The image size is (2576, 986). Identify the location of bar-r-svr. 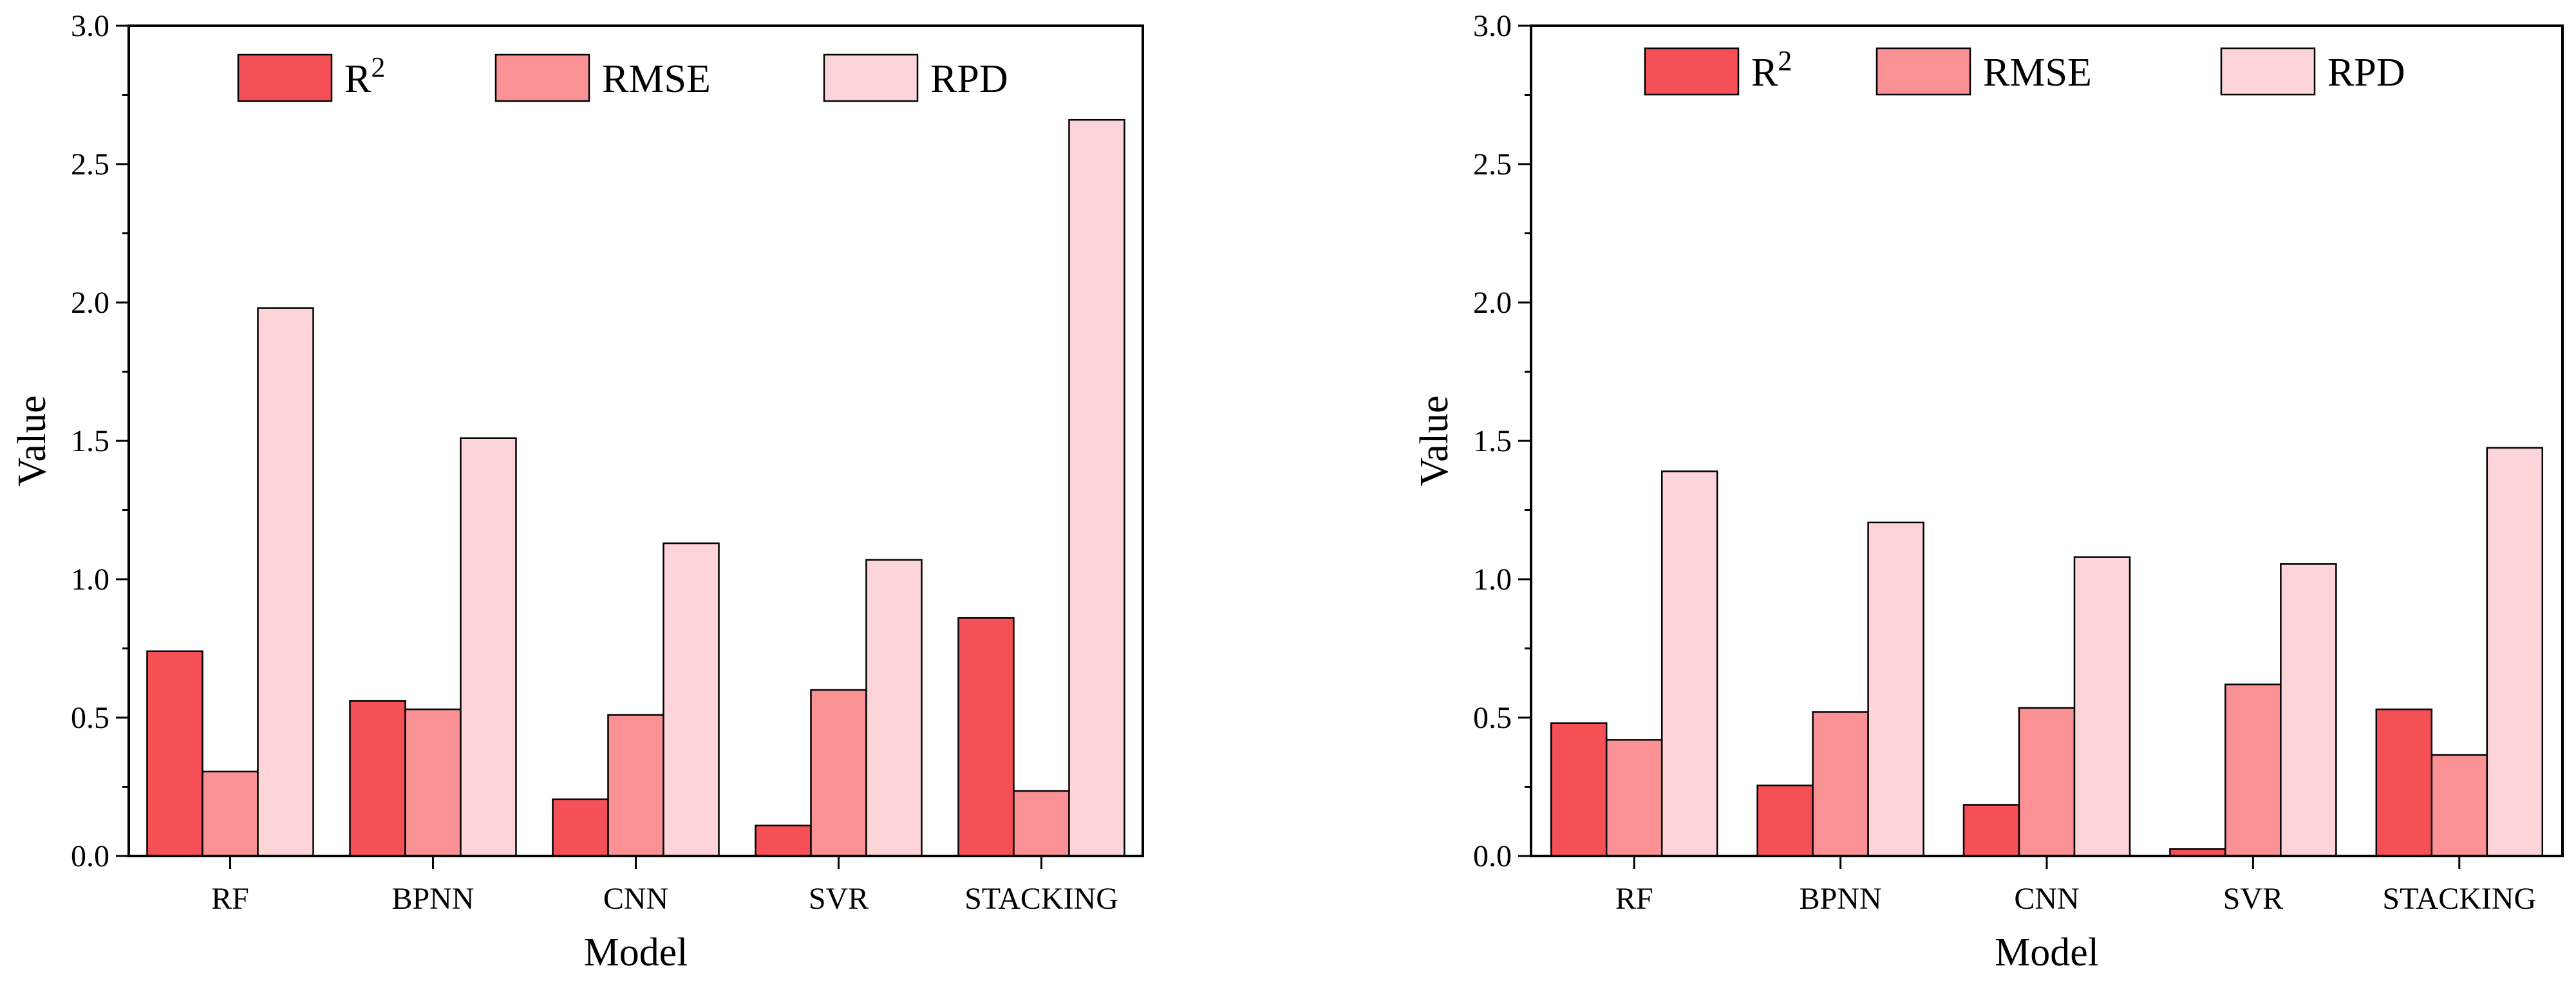
(783, 840).